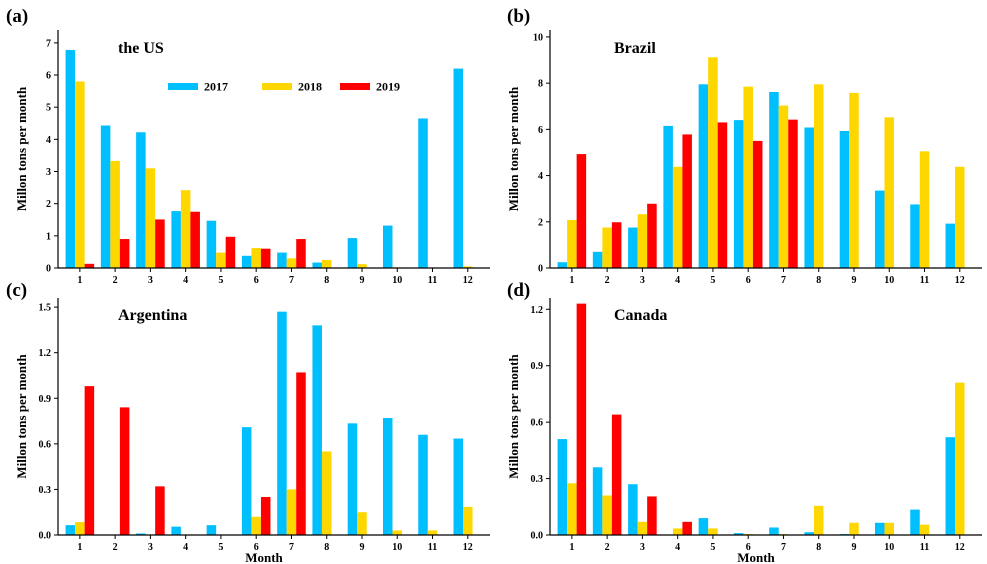 The width and height of the screenshot is (987, 564). I want to click on panel-title: Canada, so click(640, 315).